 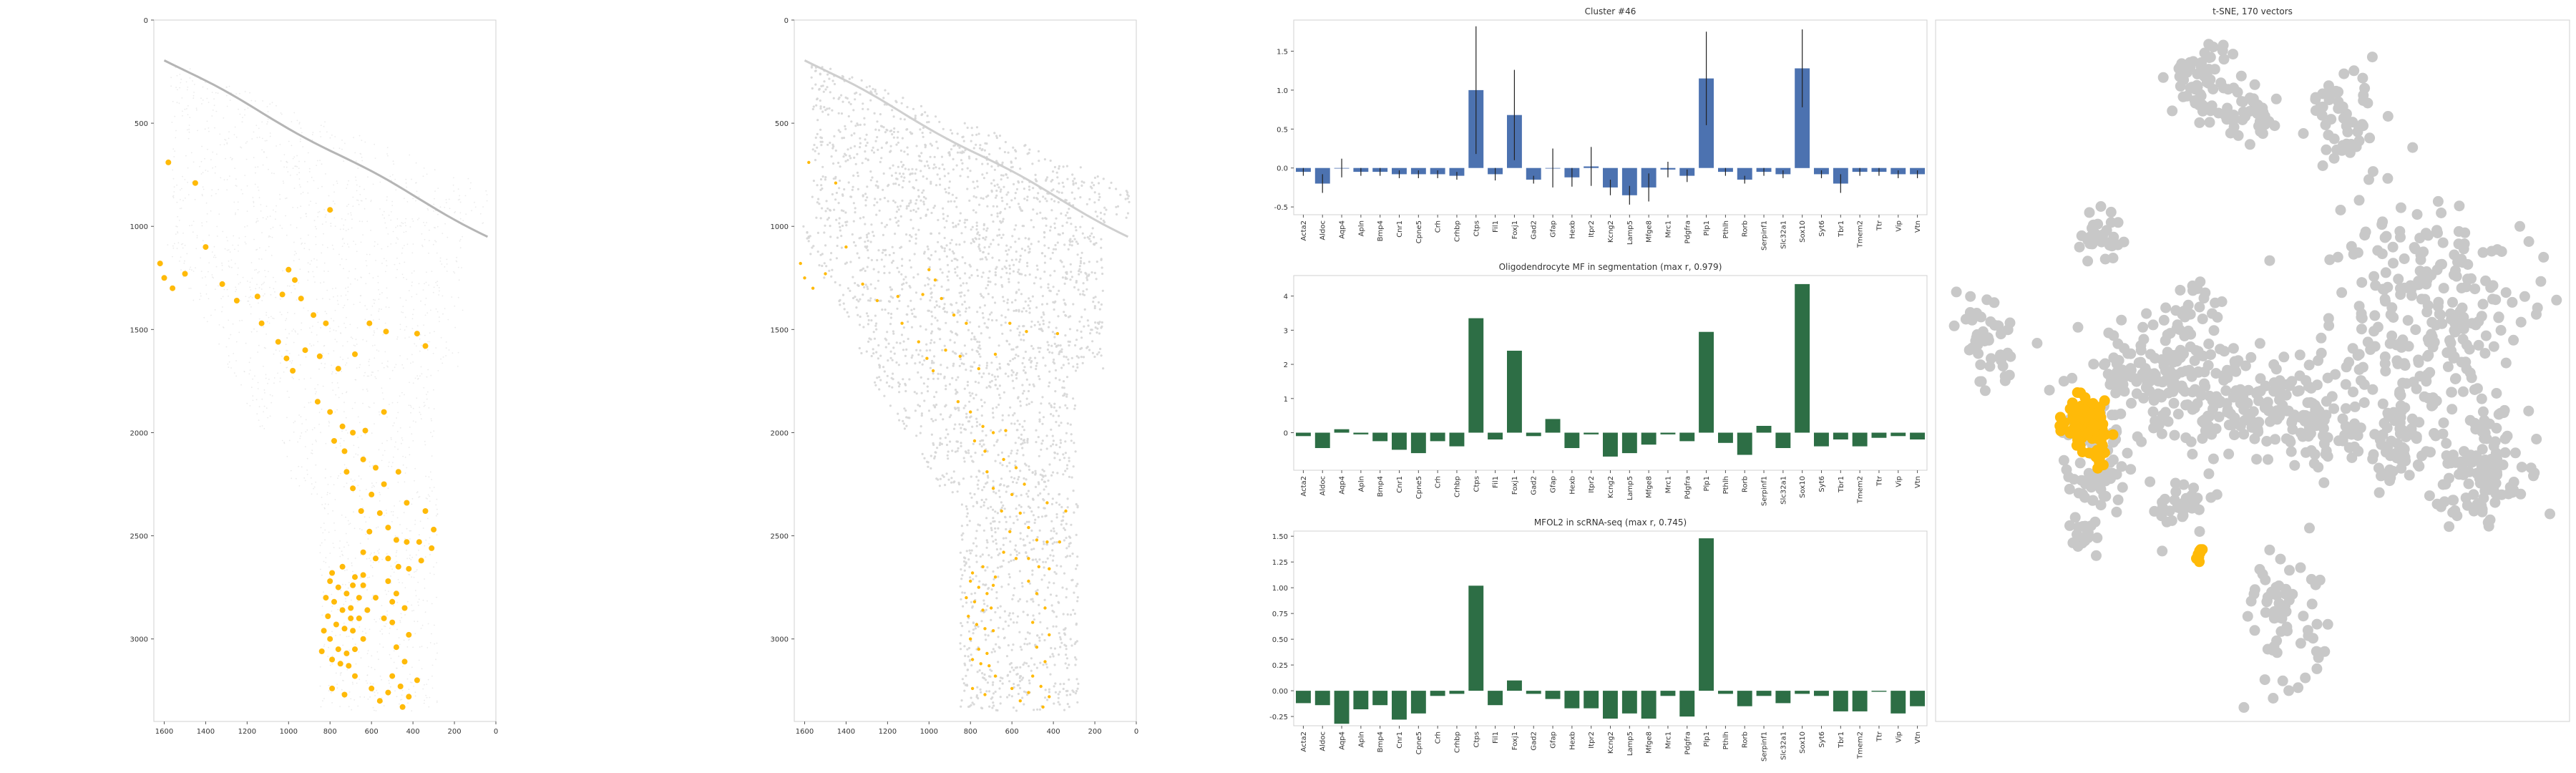 I want to click on x-tick-label: Plp1, so click(x=1707, y=484).